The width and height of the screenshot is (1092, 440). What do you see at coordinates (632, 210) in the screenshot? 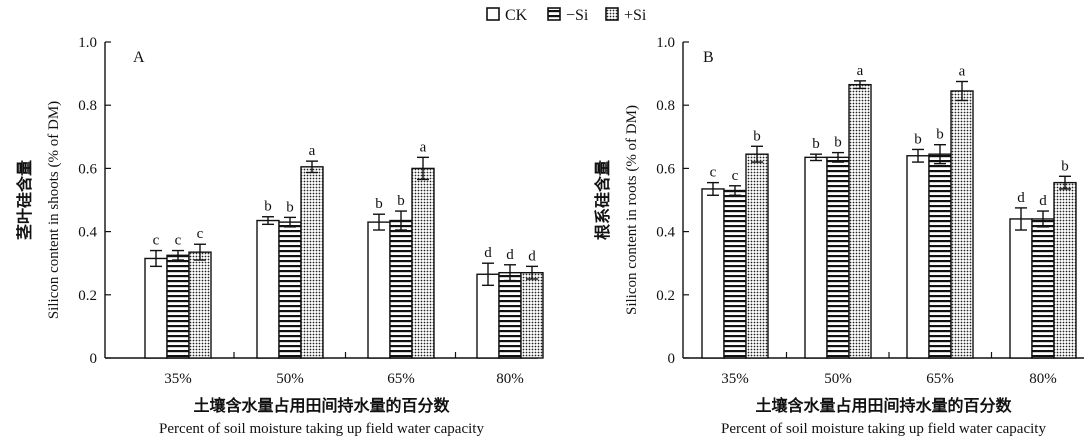
I see `y-axis-title: Silicon content in roots (% of DM)` at bounding box center [632, 210].